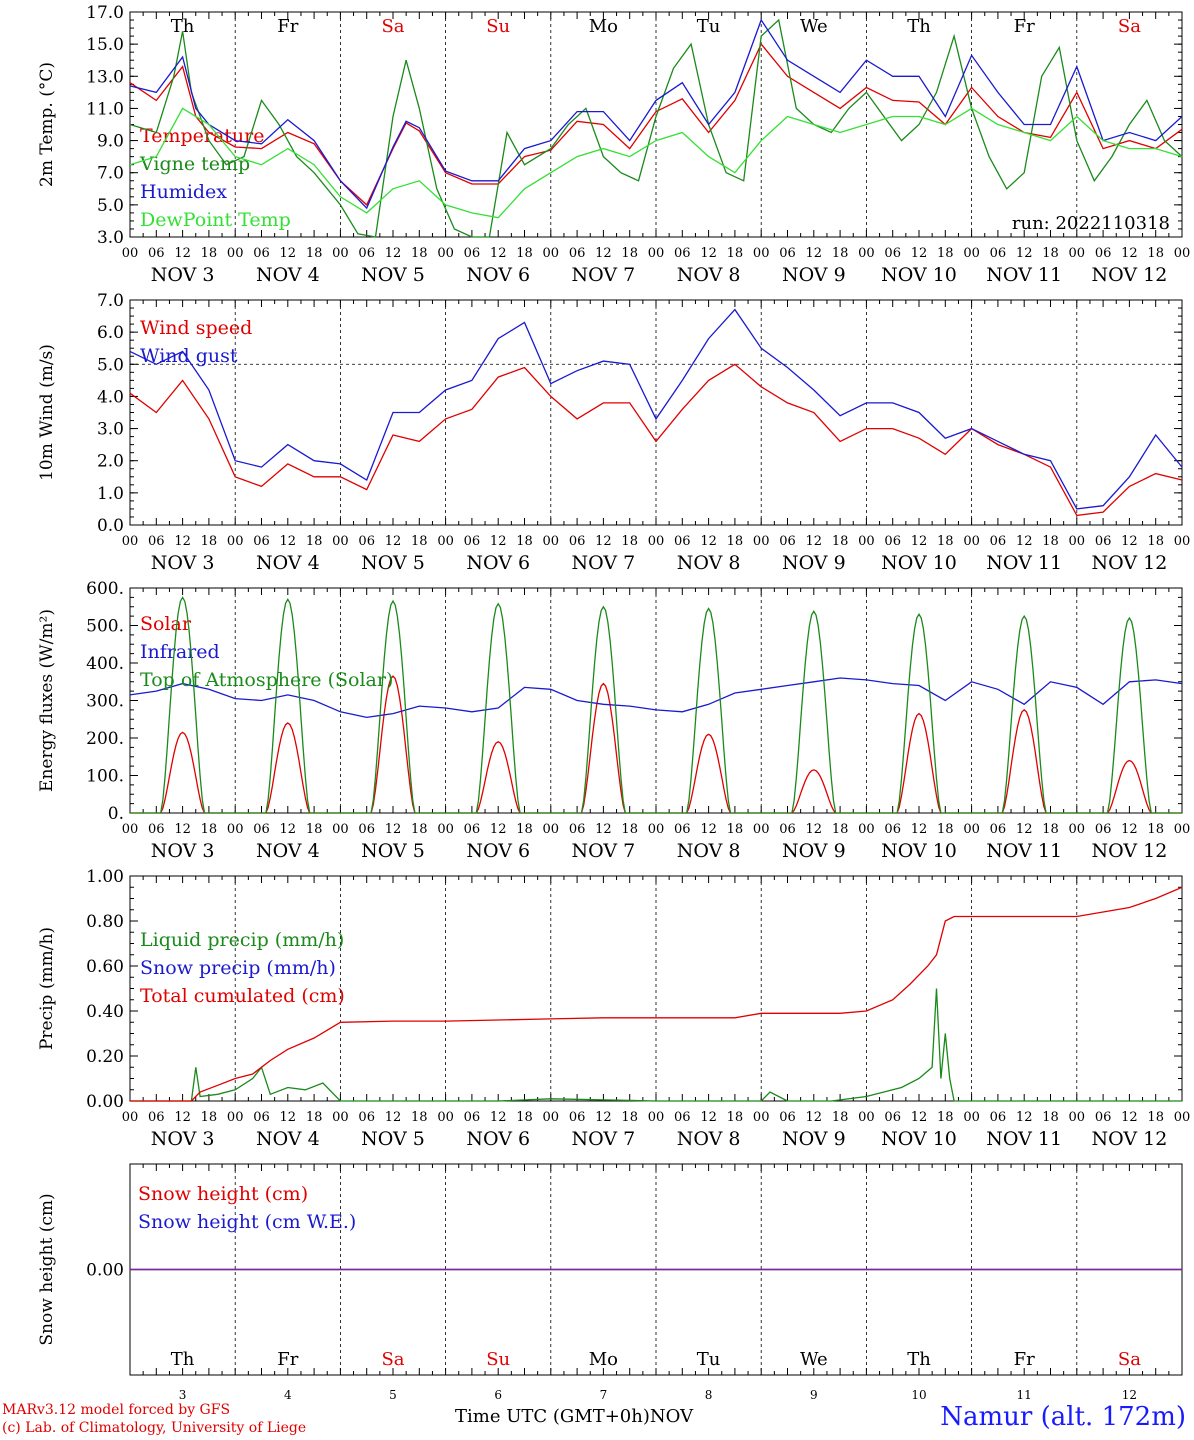 Image resolution: width=1194 pixels, height=1440 pixels. Describe the element at coordinates (603, 26) in the screenshot. I see `panel-0-day-name: Mo` at that location.